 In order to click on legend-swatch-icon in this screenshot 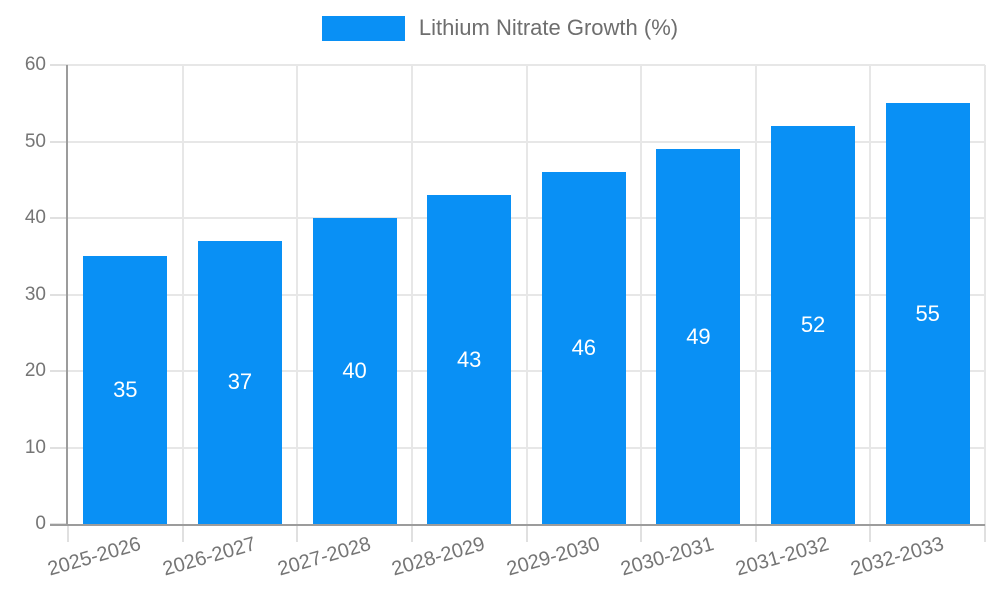, I will do `click(363, 28)`.